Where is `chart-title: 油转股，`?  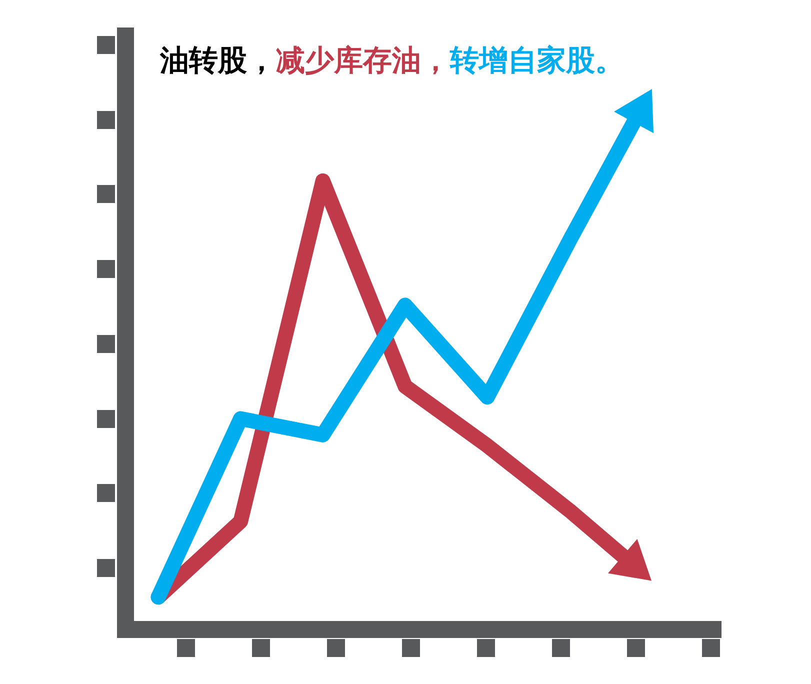 chart-title: 油转股， is located at coordinates (218, 60).